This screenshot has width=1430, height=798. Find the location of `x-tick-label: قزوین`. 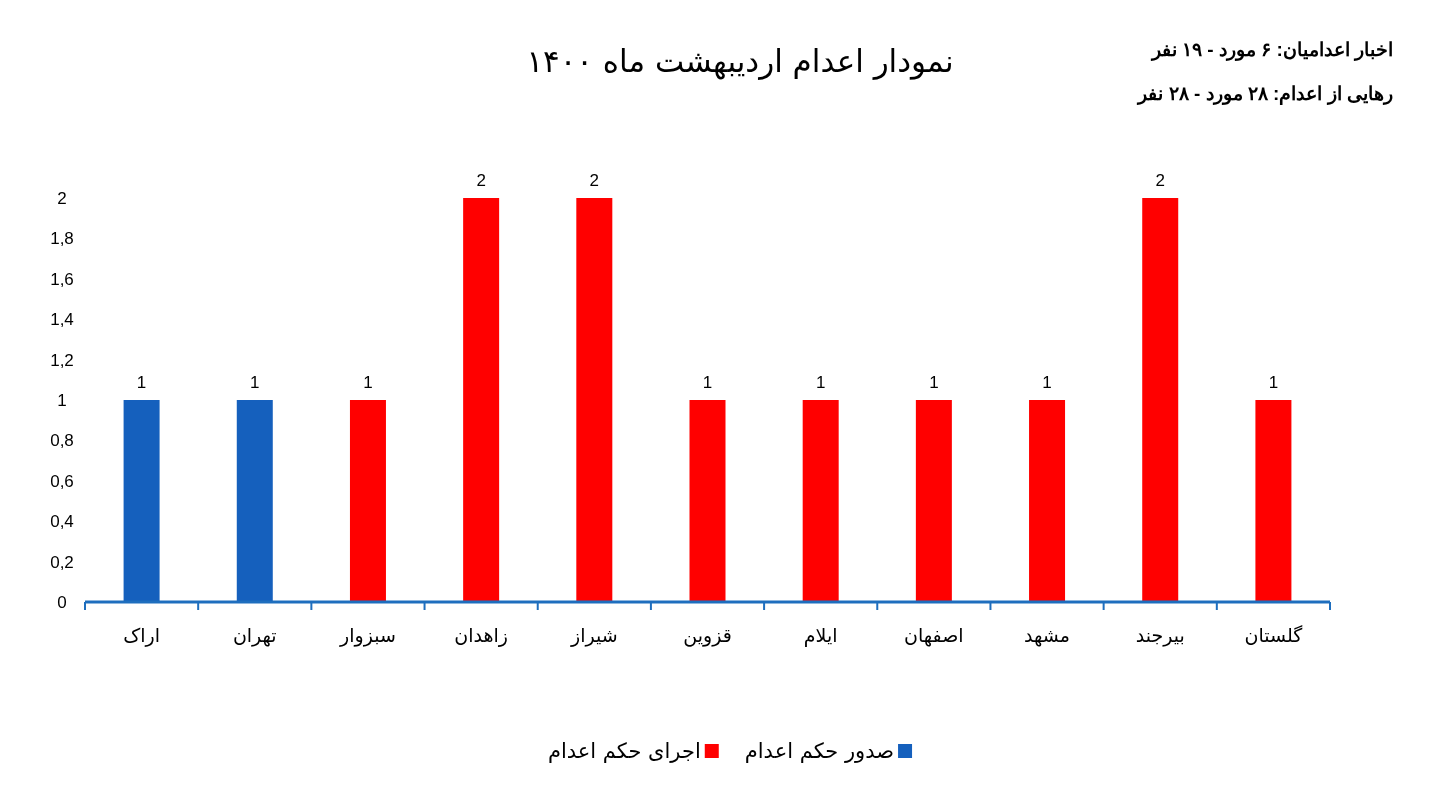

x-tick-label: قزوین is located at coordinates (707, 635).